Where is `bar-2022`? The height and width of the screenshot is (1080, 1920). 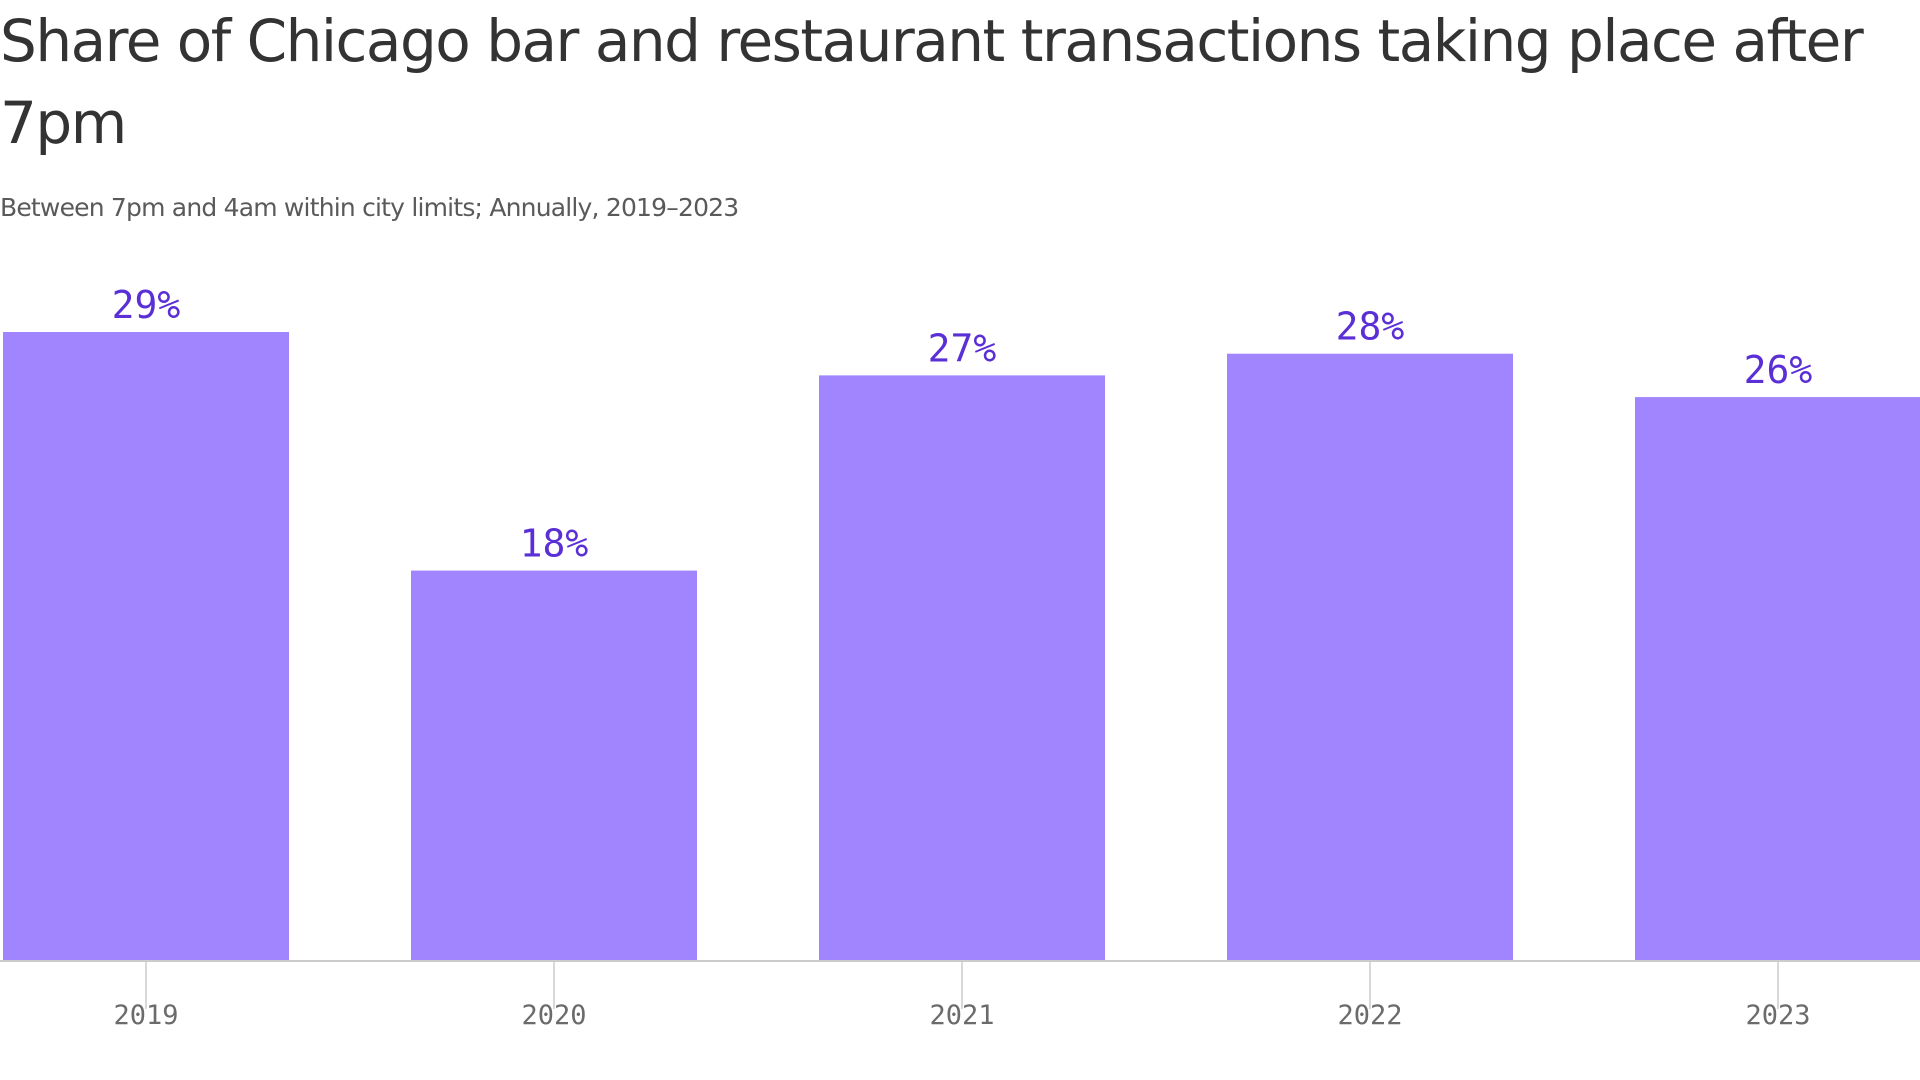 bar-2022 is located at coordinates (1370, 657).